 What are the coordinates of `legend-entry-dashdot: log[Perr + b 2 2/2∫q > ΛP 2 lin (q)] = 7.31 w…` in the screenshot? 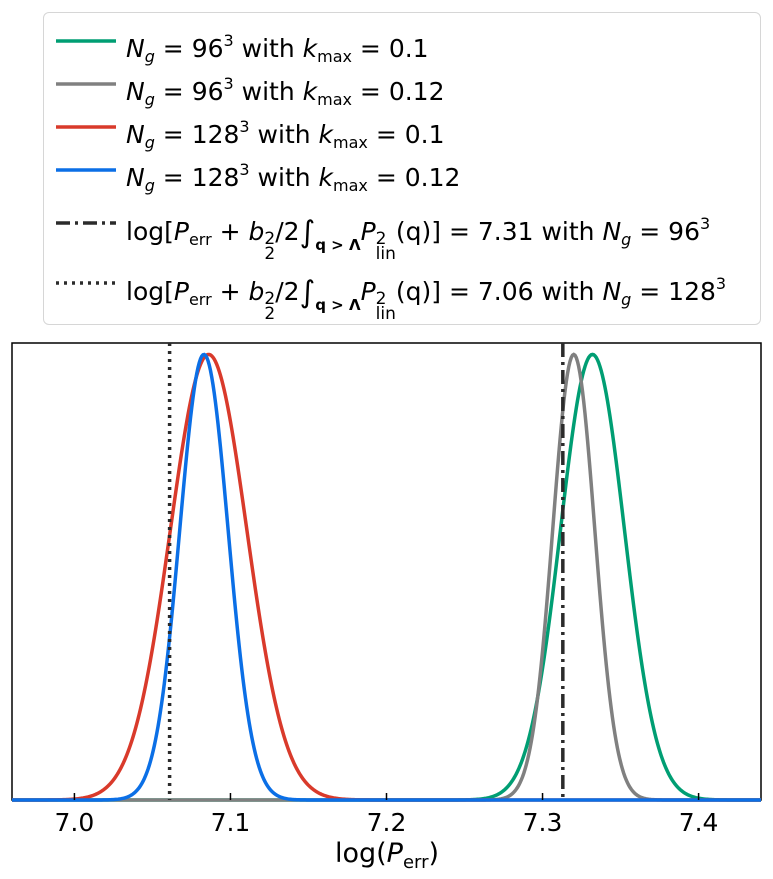 It's located at (402, 231).